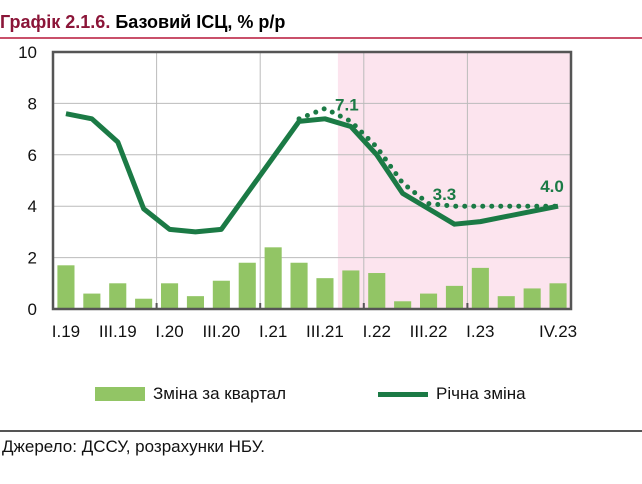 The image size is (642, 484). What do you see at coordinates (377, 331) in the screenshot?
I see `x-tick-label: I.22` at bounding box center [377, 331].